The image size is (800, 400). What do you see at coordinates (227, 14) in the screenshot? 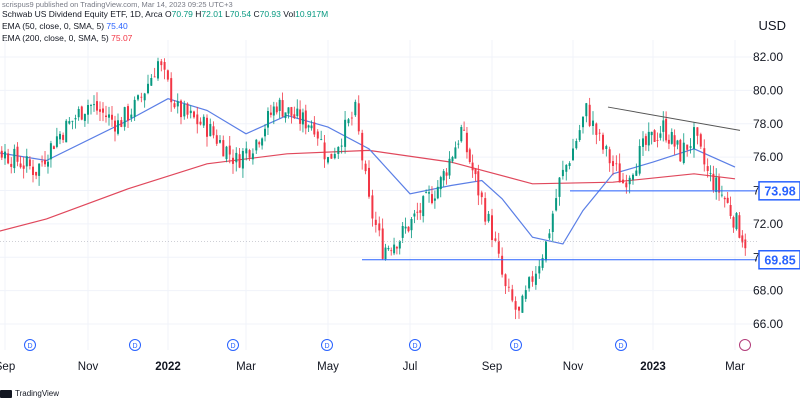
I see `low-label: L` at bounding box center [227, 14].